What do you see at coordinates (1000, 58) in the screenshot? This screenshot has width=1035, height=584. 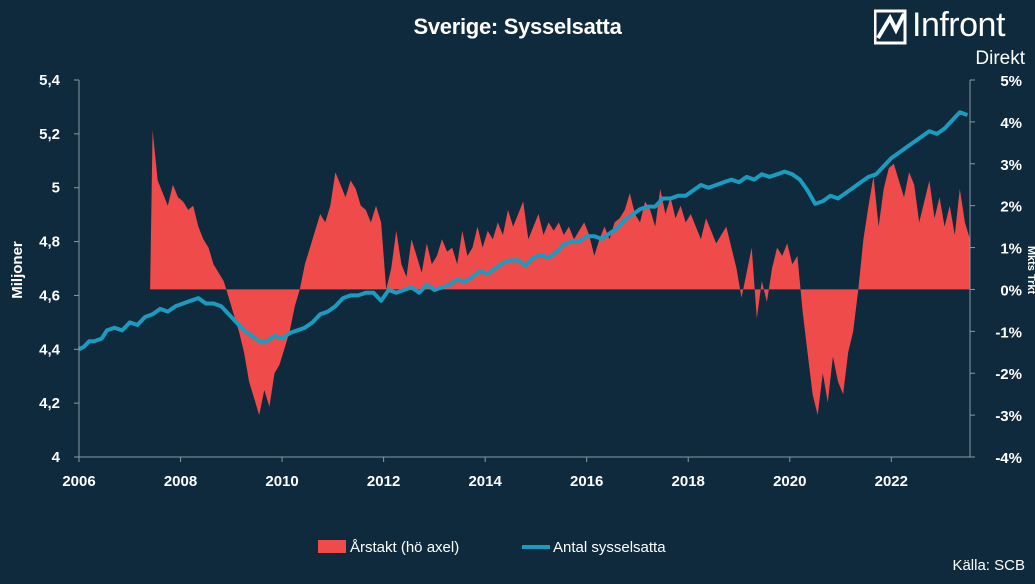 I see `logo-subtext: Direkt` at bounding box center [1000, 58].